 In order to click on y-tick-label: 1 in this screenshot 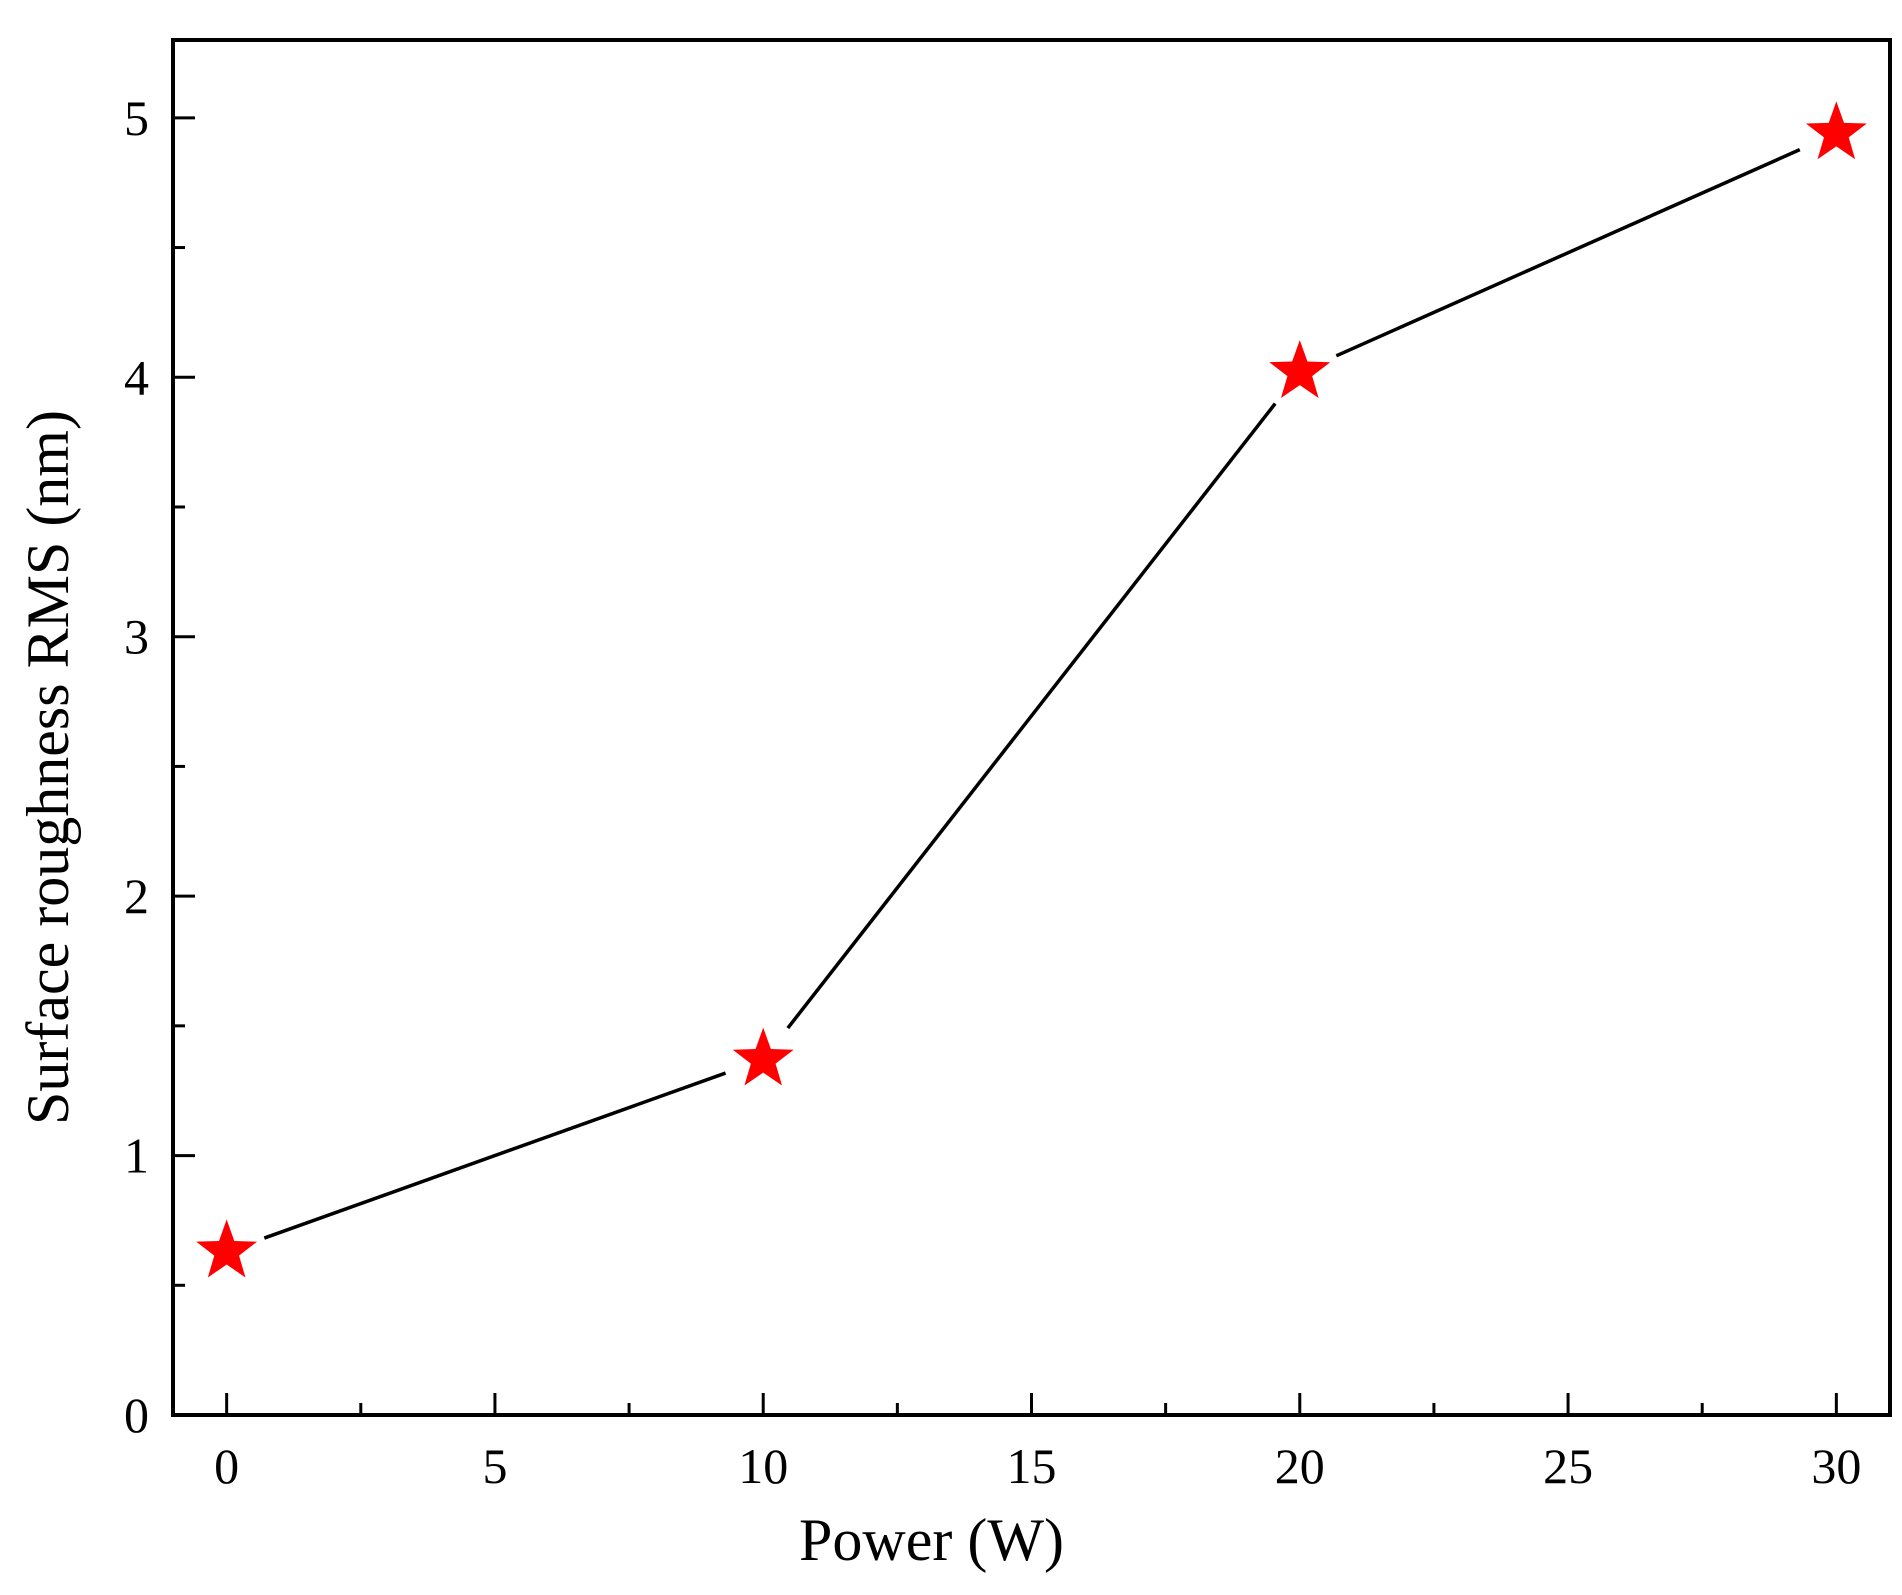, I will do `click(136, 1156)`.